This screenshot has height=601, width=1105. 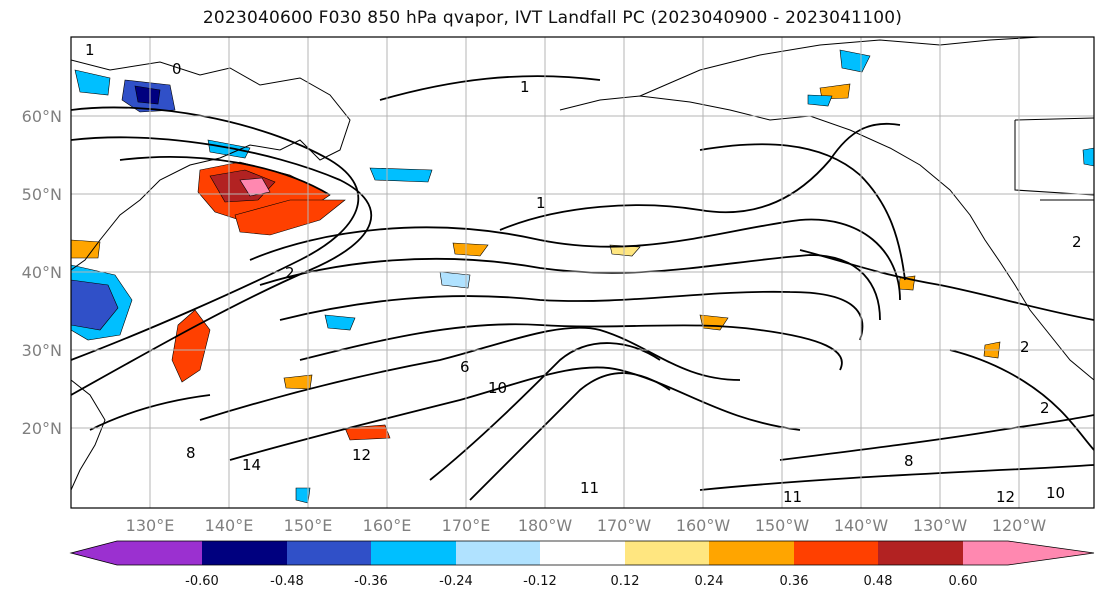 I want to click on colorbar-tick-label: -0.24, so click(x=456, y=581).